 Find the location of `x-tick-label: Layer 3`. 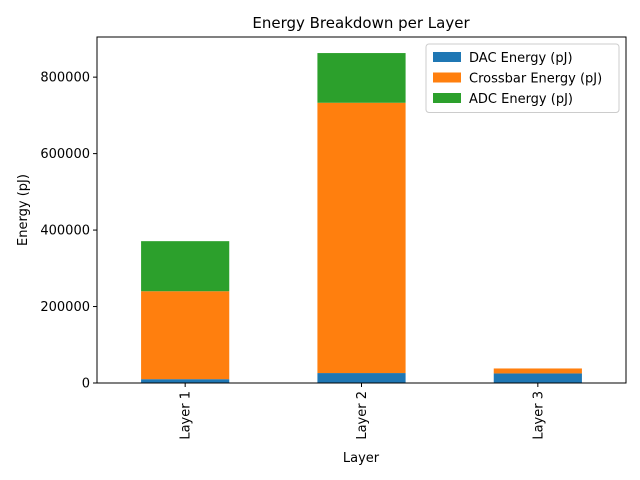

x-tick-label: Layer 3 is located at coordinates (538, 415).